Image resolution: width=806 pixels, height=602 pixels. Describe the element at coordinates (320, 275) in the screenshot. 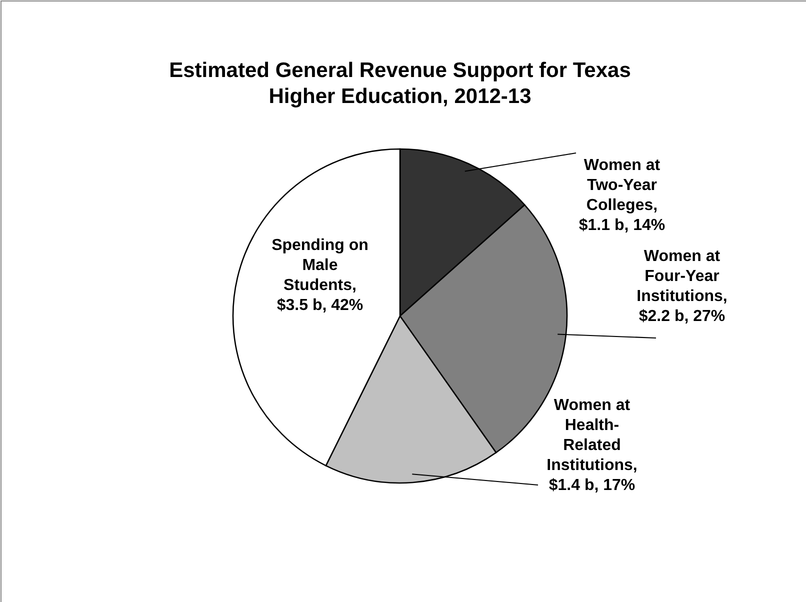

I see `slice-label: Spending on Male Students, $3.5 b, 42%` at that location.